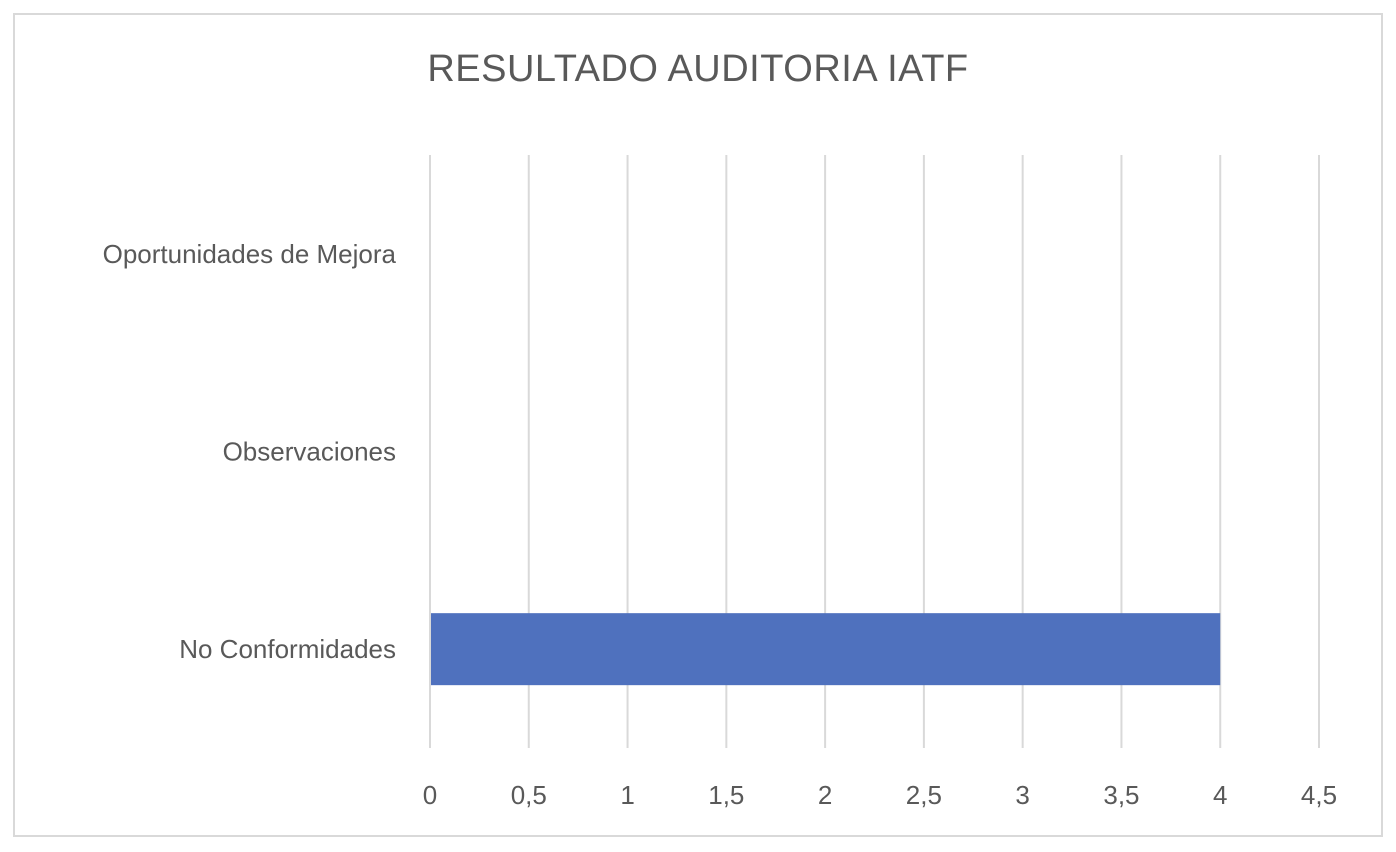  Describe the element at coordinates (529, 795) in the screenshot. I see `x-tick-label: 0,5` at that location.